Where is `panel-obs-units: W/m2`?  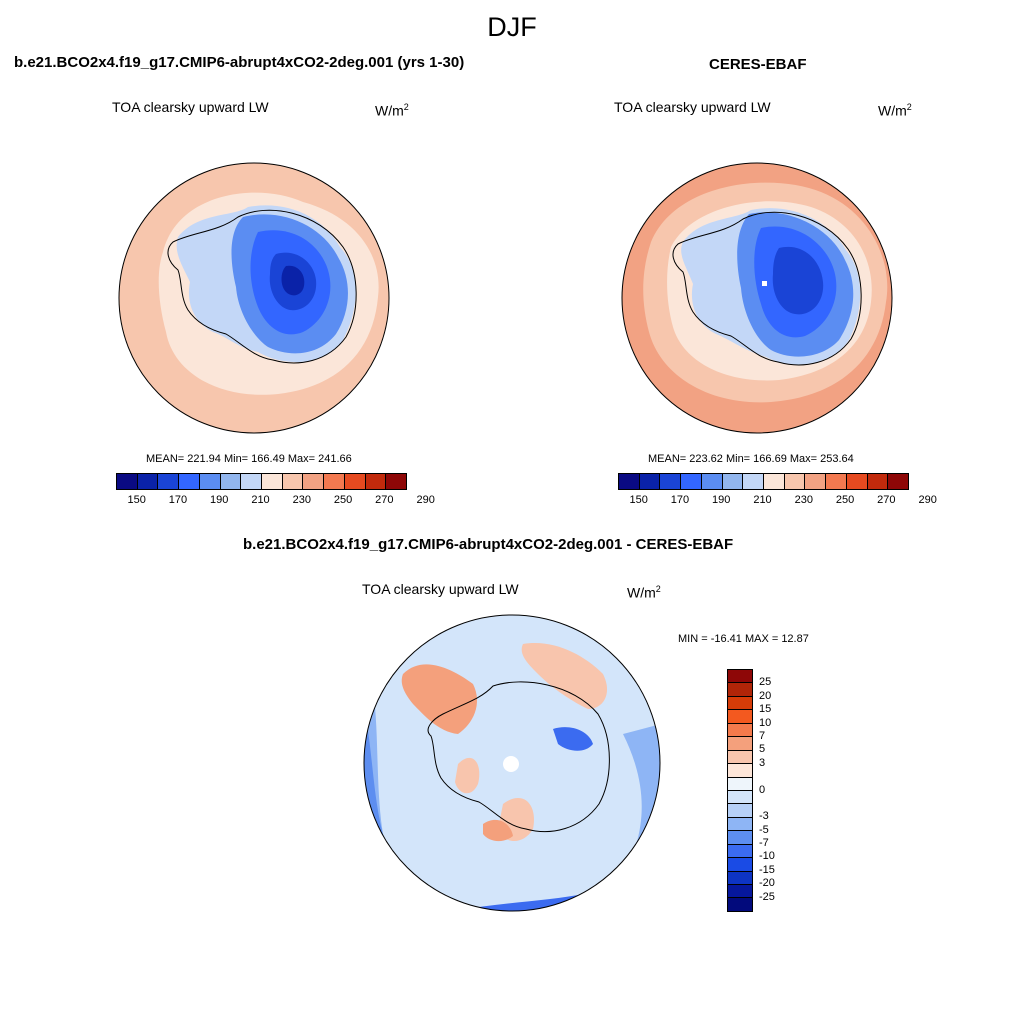
panel-obs-units: W/m2 is located at coordinates (895, 110).